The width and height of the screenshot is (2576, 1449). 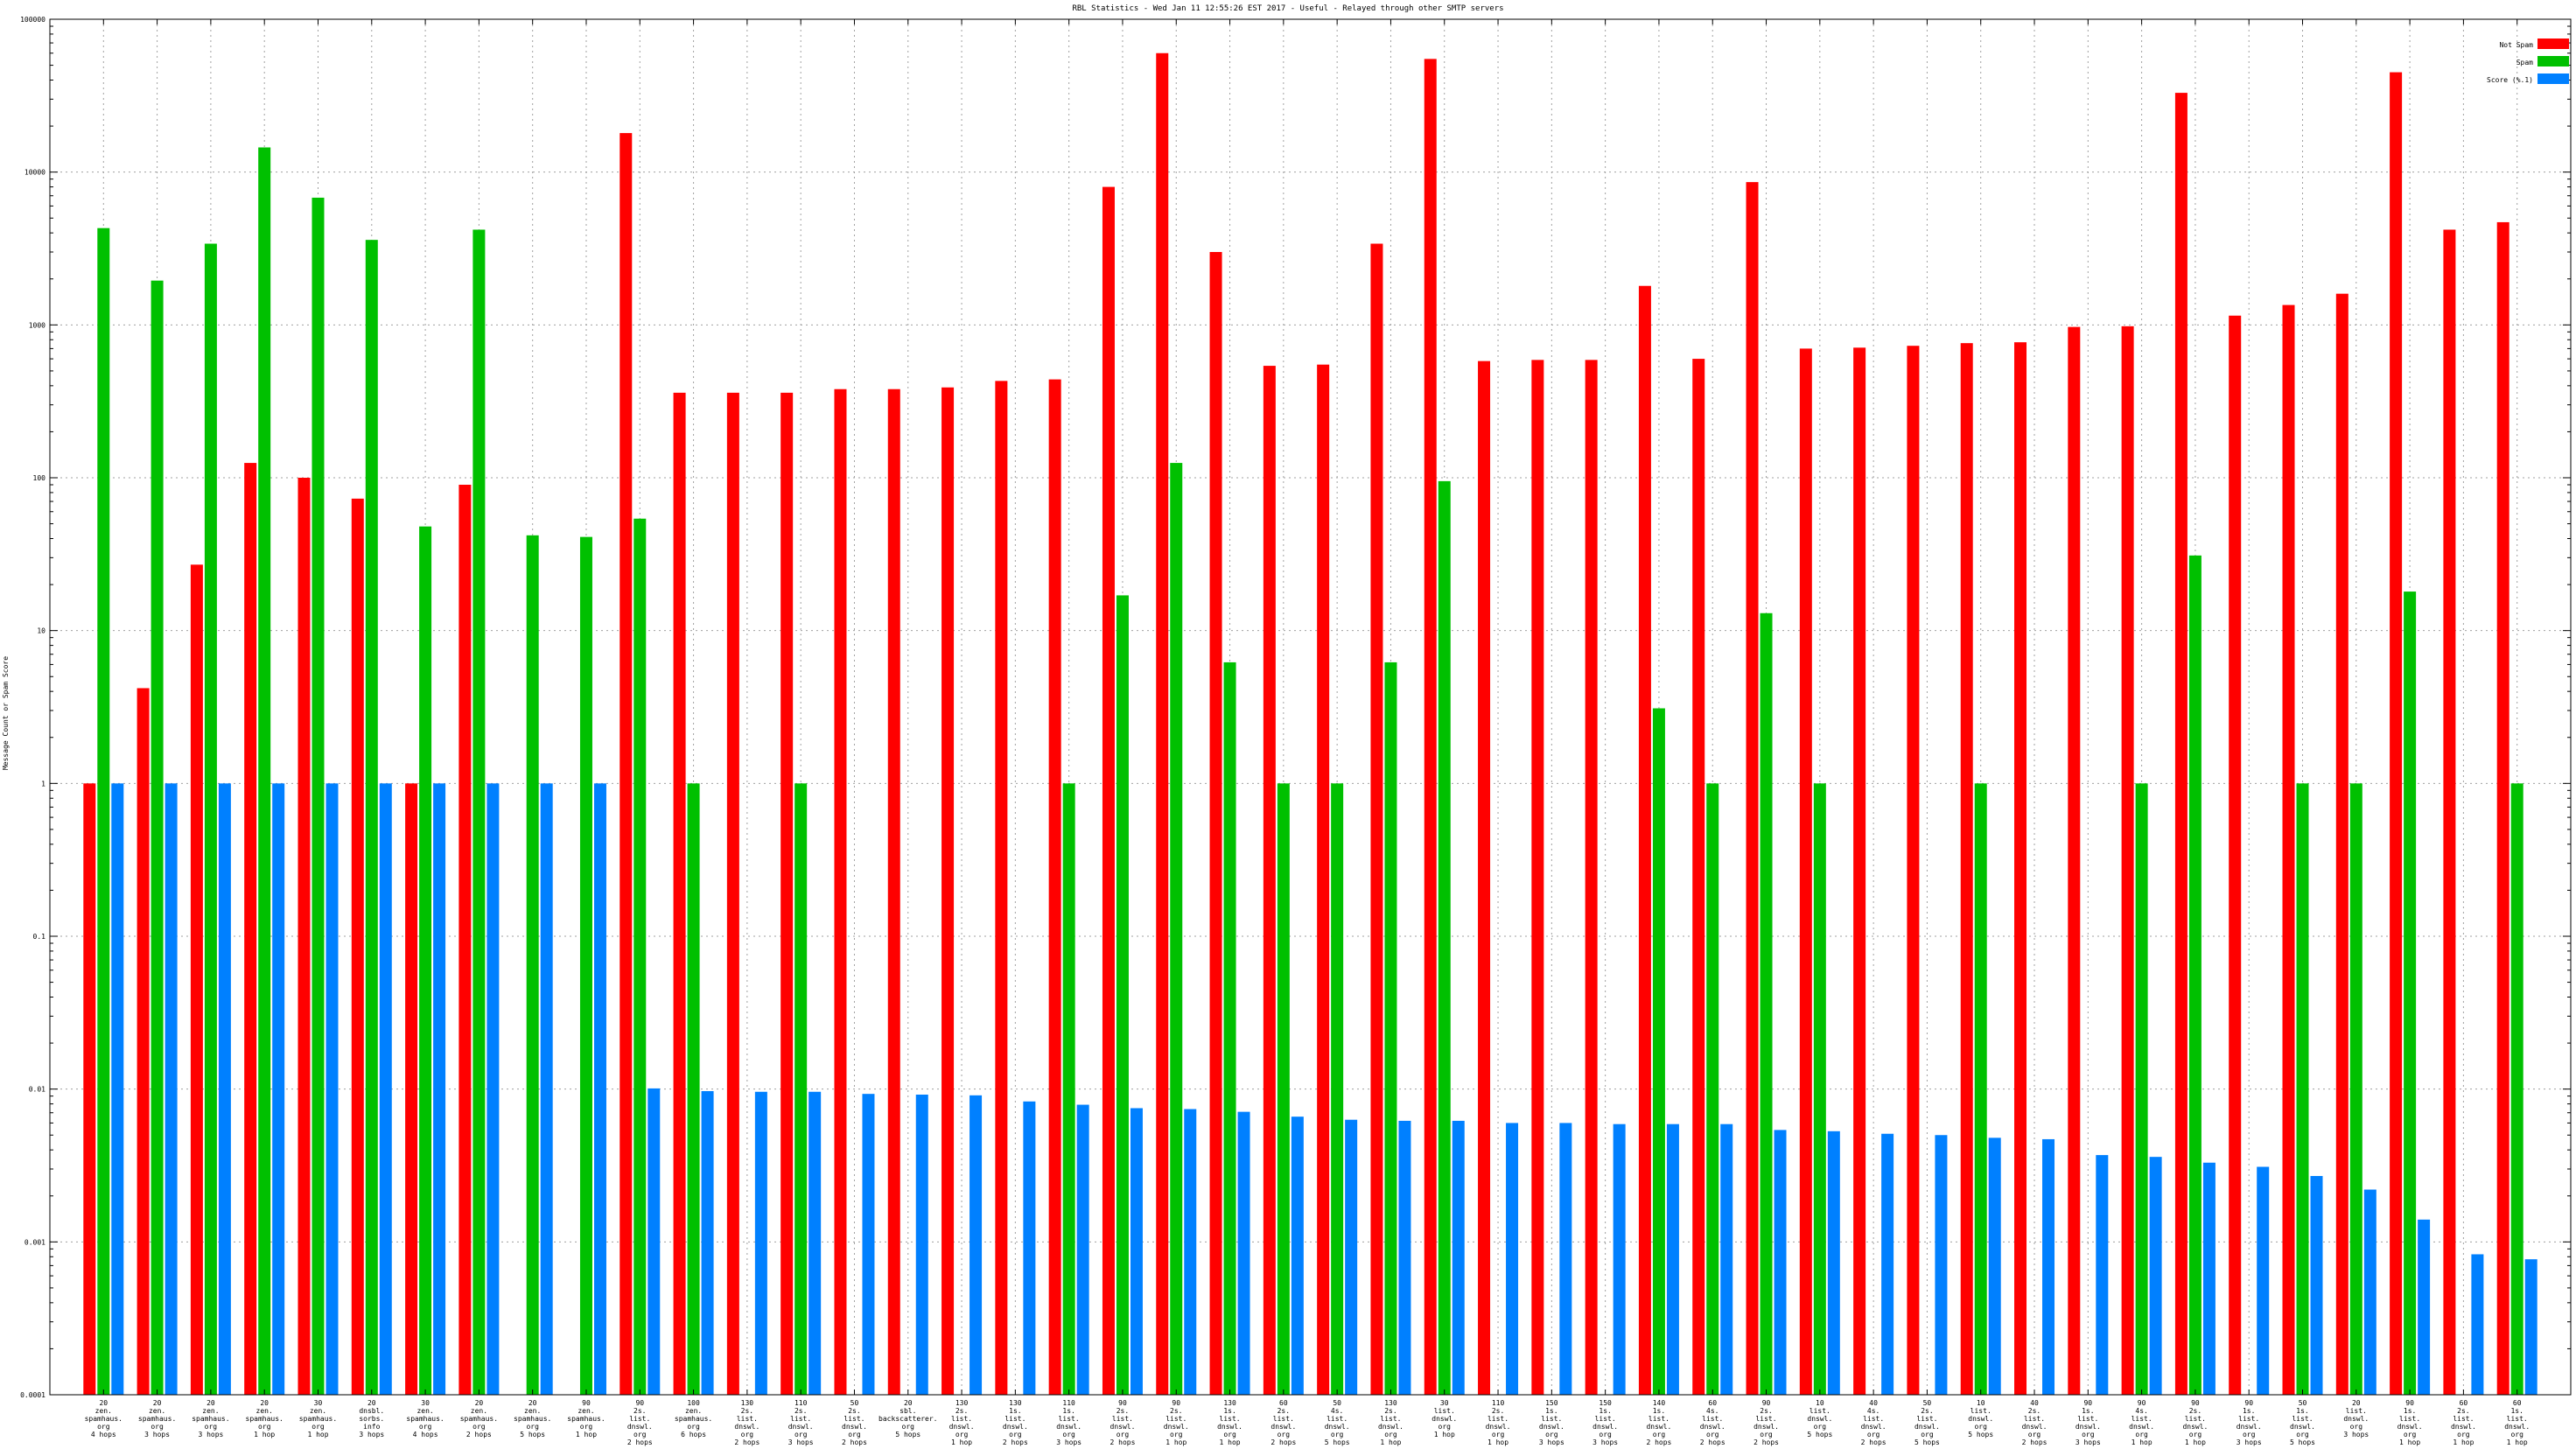 What do you see at coordinates (33, 20) in the screenshot?
I see `y-tick-label: 100000` at bounding box center [33, 20].